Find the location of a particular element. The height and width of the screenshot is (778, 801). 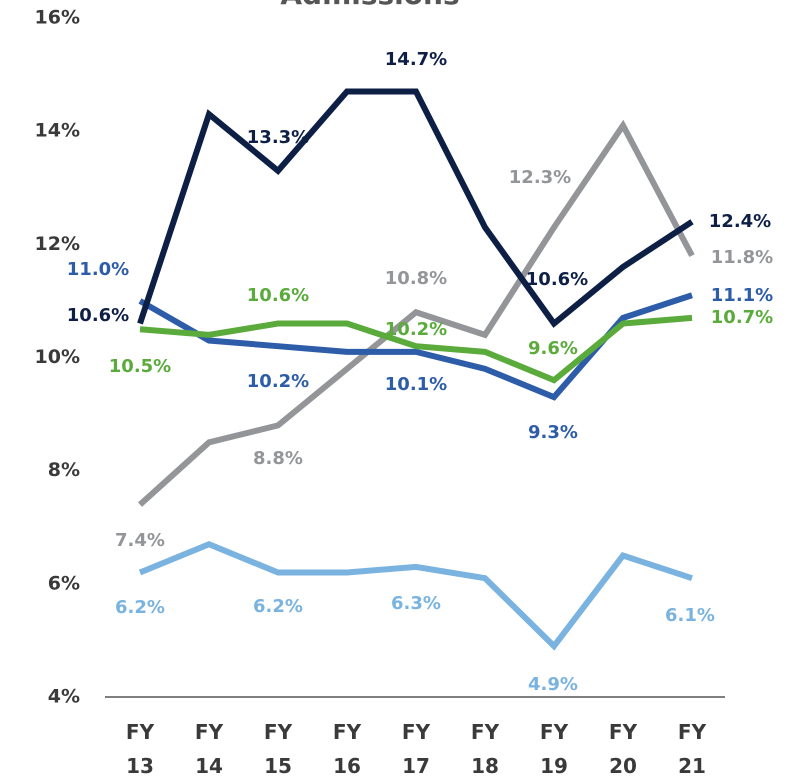

x-tick-label: FY 20 is located at coordinates (623, 749).